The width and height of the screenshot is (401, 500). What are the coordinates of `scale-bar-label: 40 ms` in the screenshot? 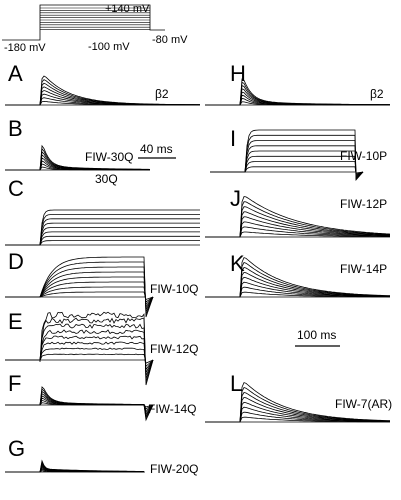 It's located at (156, 149).